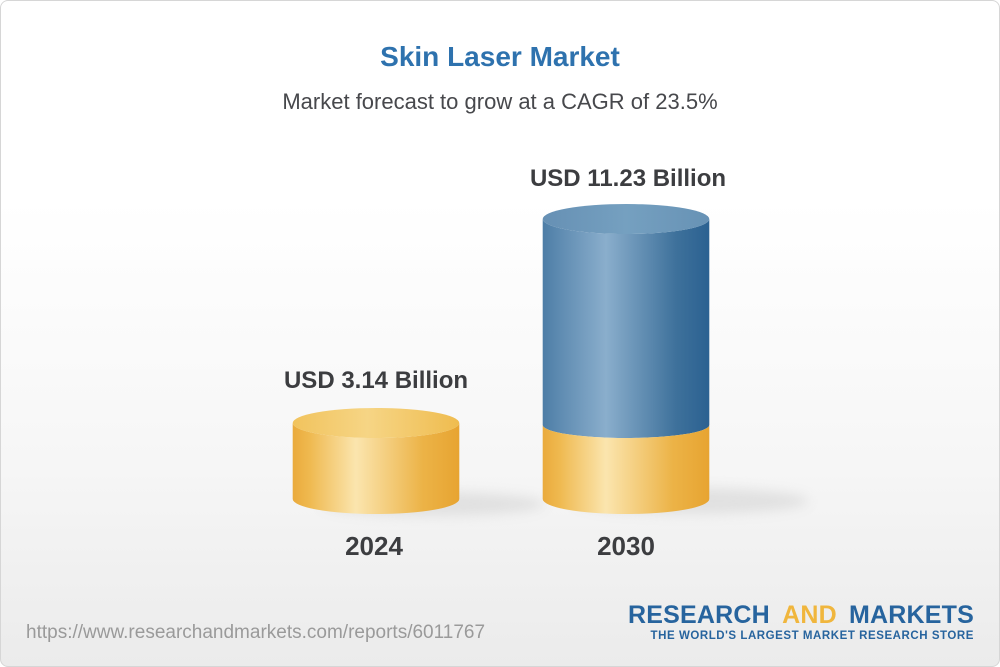 The height and width of the screenshot is (667, 1000). Describe the element at coordinates (628, 178) in the screenshot. I see `value-label-2030: USD 11.23 Billion` at that location.